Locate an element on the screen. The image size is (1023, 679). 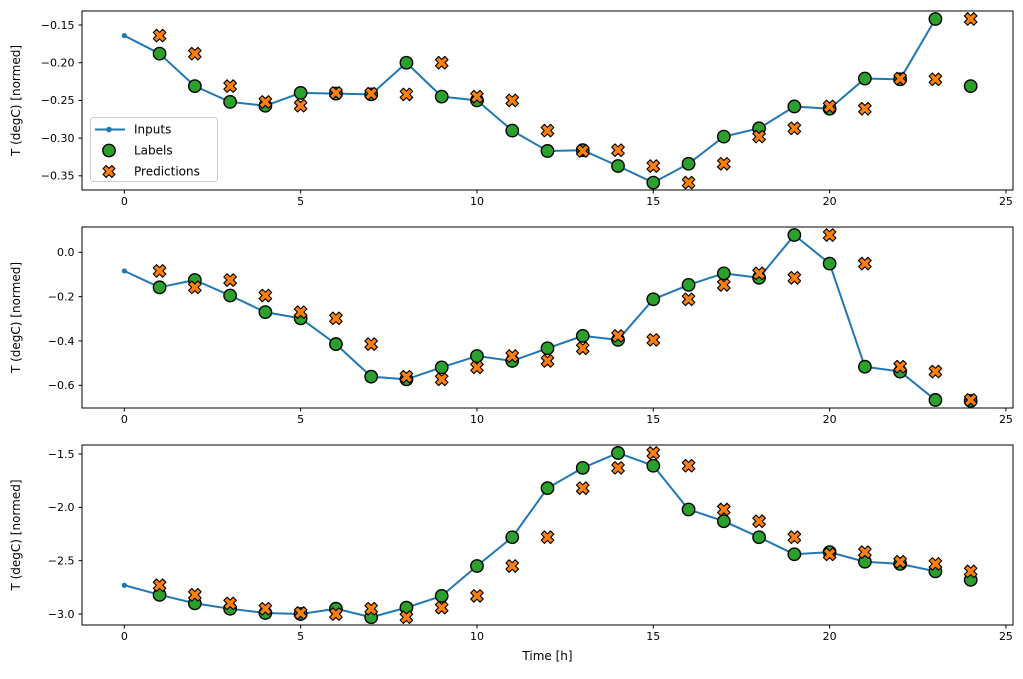
legend-box is located at coordinates (154, 149).